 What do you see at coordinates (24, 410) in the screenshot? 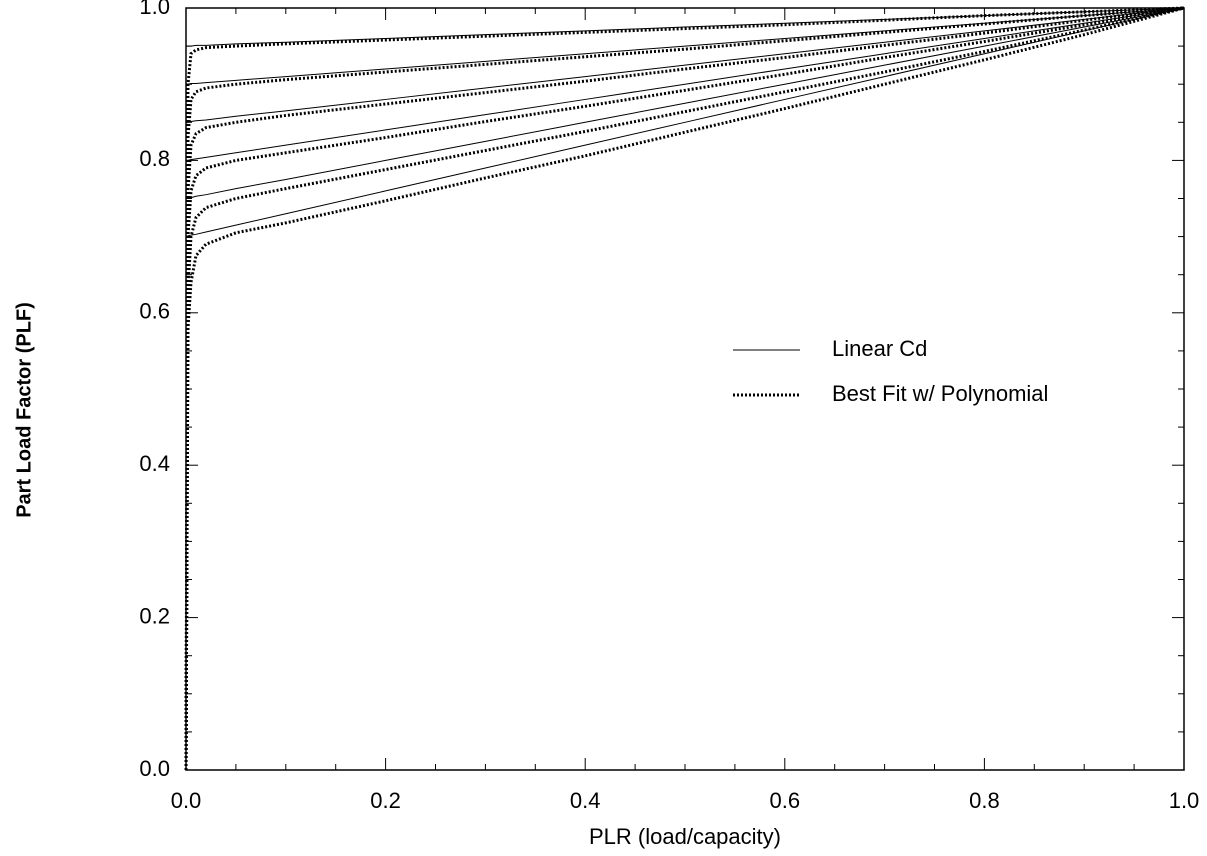
I see `y-axis-label: Part Load Factor (PLF)` at bounding box center [24, 410].